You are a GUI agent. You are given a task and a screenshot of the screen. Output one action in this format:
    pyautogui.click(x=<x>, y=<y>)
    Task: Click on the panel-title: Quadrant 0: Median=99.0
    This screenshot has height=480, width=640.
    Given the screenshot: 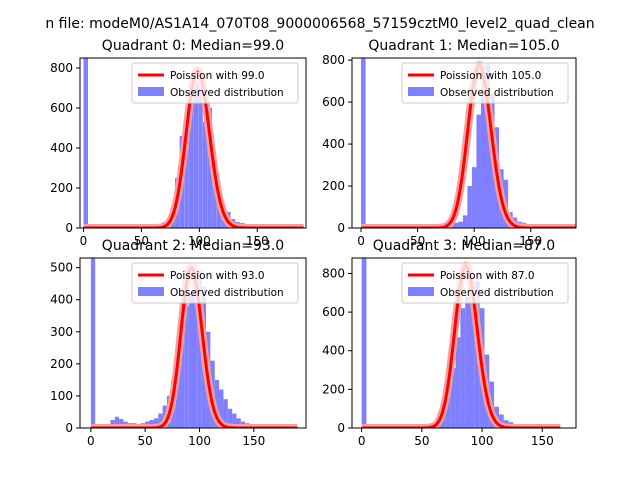 What is the action you would take?
    pyautogui.click(x=193, y=46)
    